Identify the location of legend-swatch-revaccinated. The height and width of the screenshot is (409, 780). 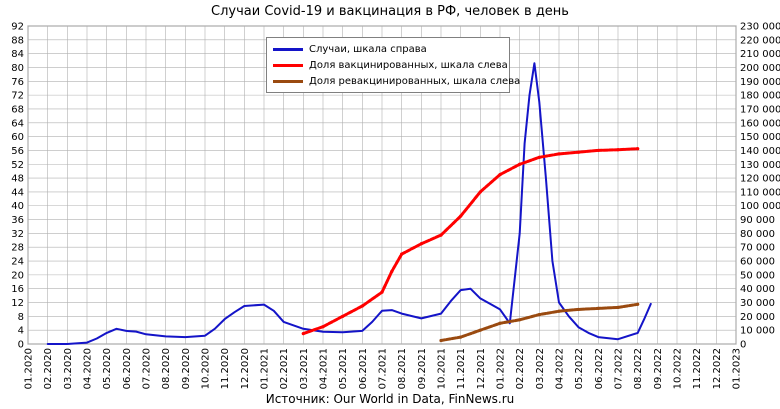
(288, 81).